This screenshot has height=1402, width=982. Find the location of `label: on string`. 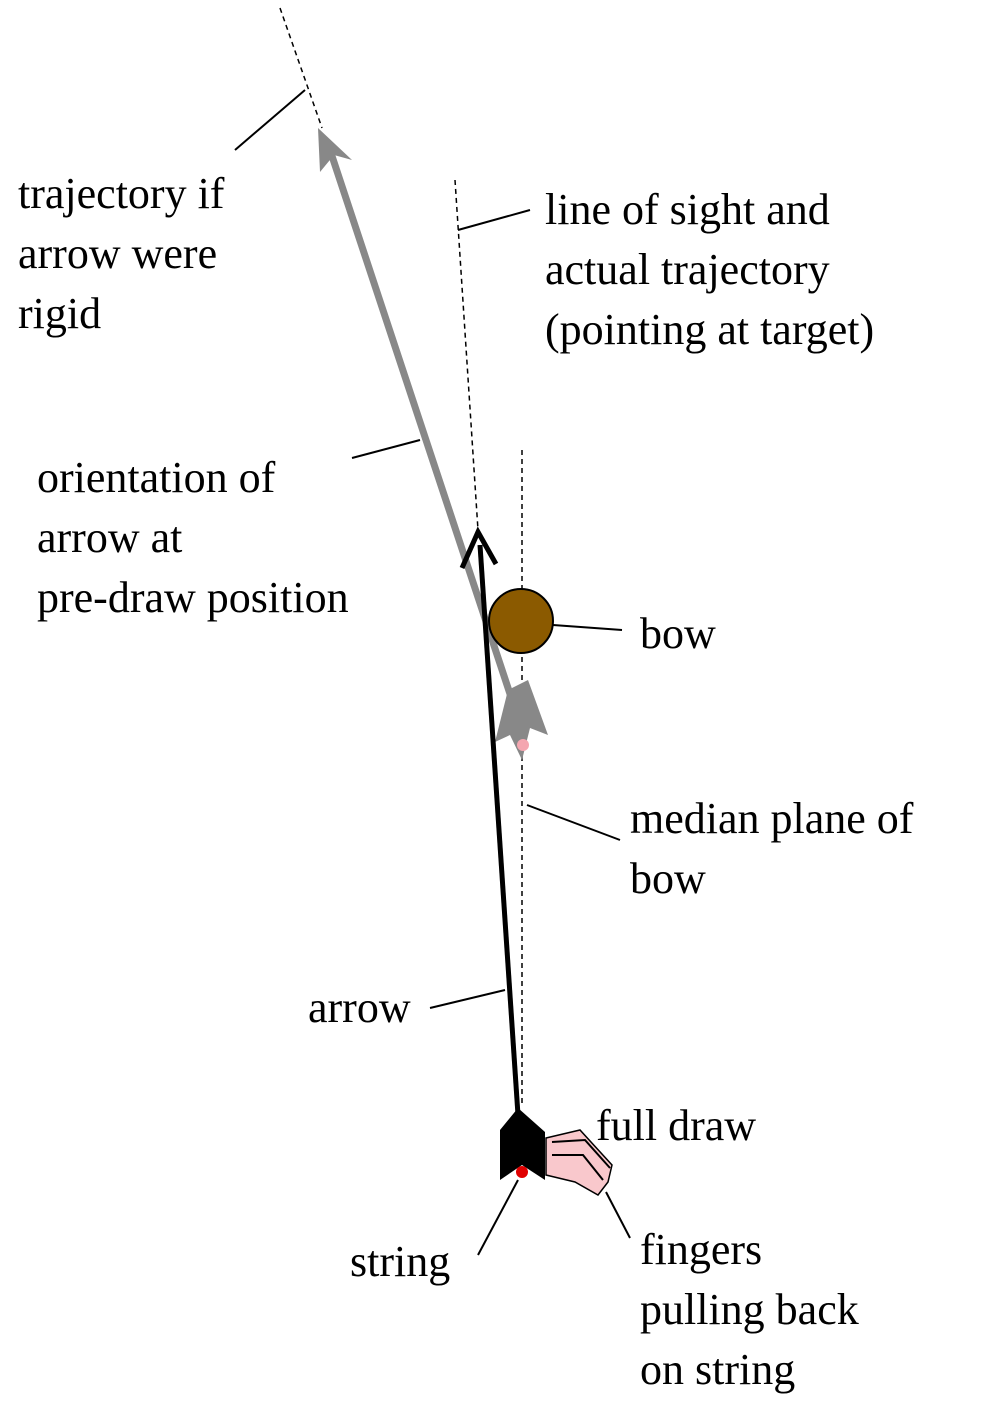

label: on string is located at coordinates (717, 1369).